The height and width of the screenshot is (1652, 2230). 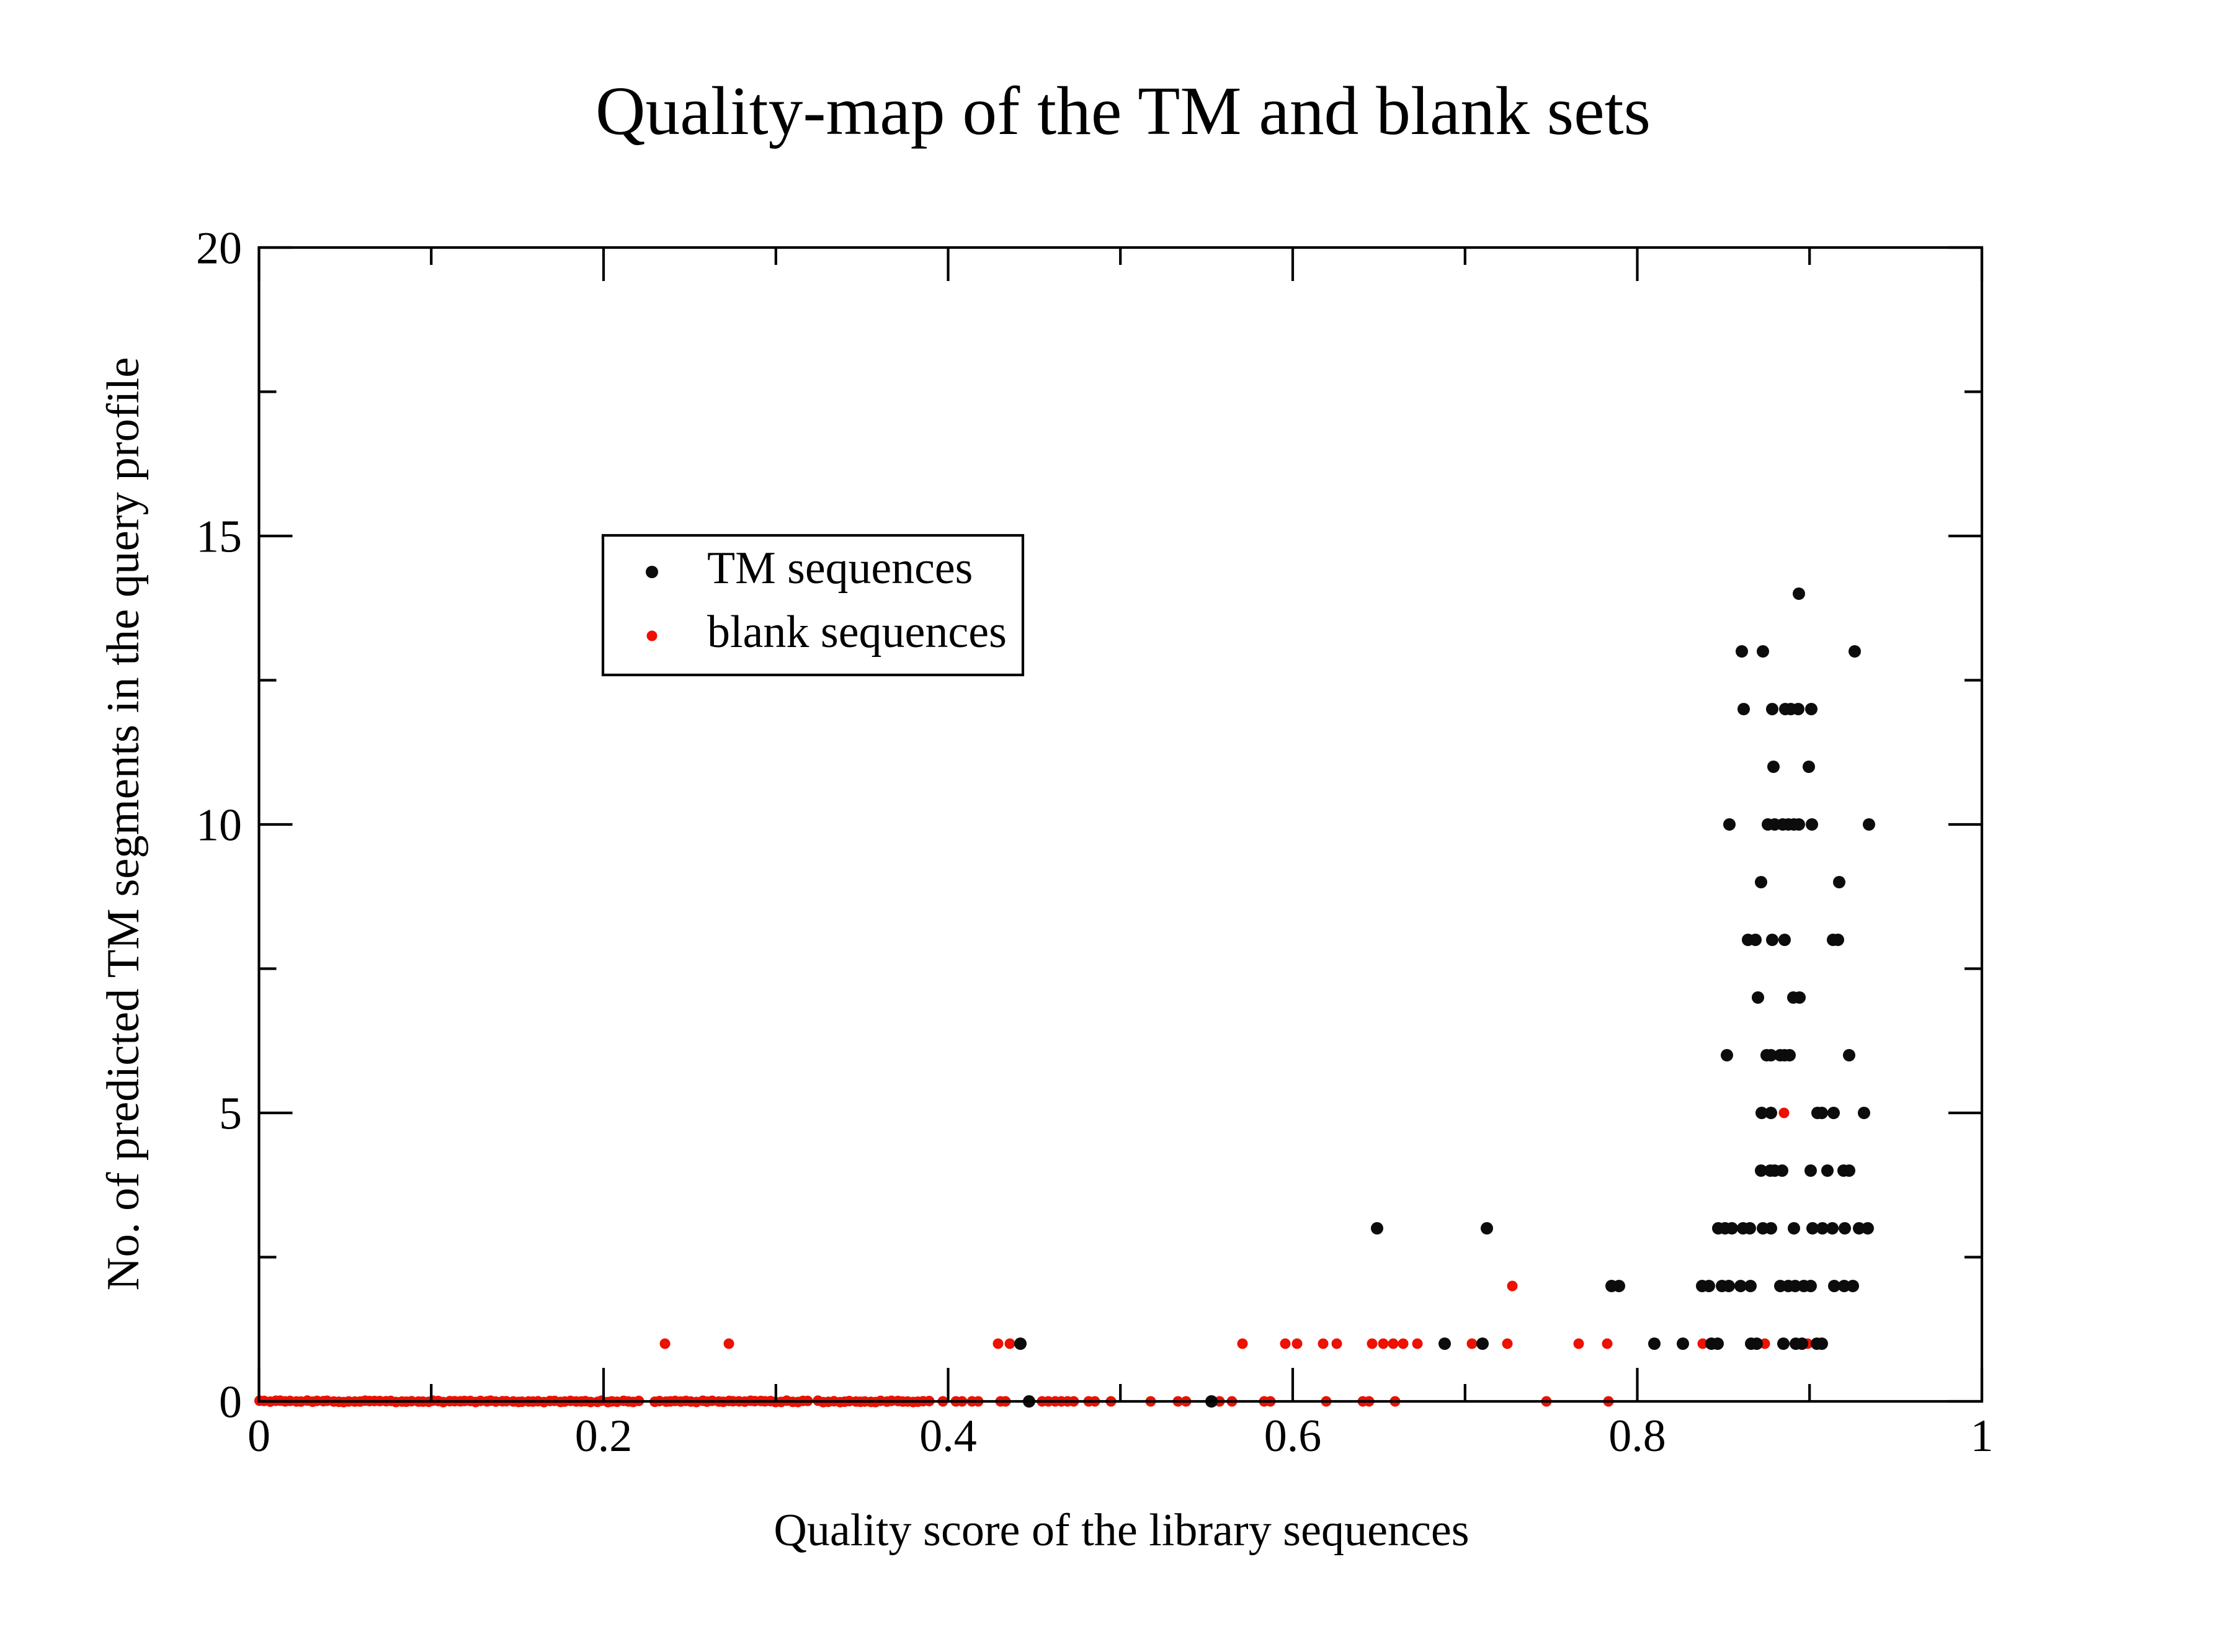 I want to click on svg-text: 1, so click(x=1982, y=1436).